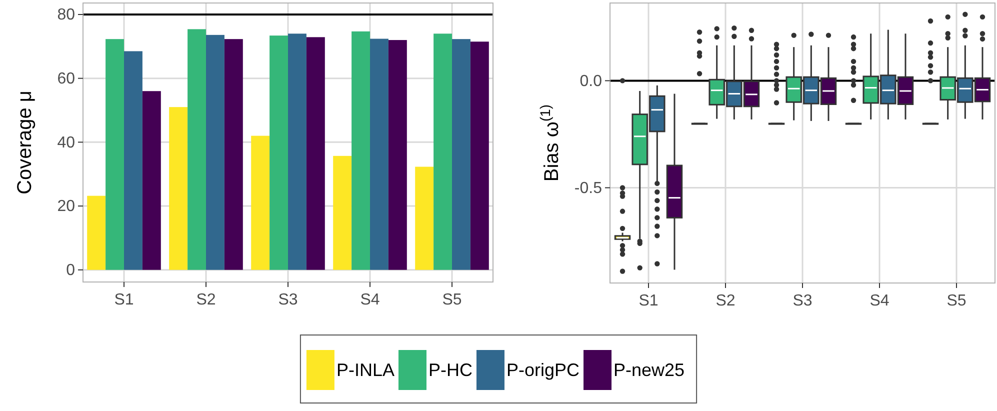 The height and width of the screenshot is (411, 997). I want to click on y-tick-label: 0, so click(71, 270).